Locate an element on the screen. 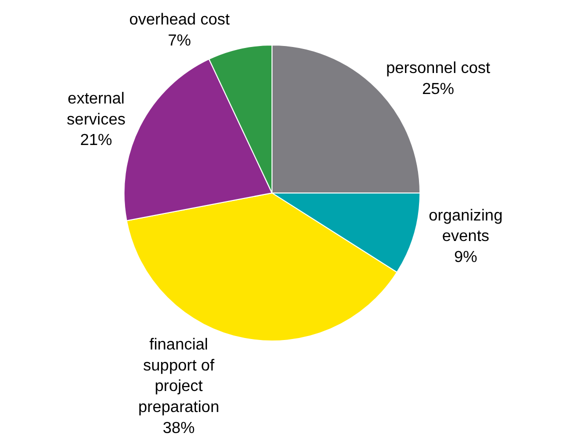 Image resolution: width=566 pixels, height=442 pixels. slice-label: external services is located at coordinates (96, 109).